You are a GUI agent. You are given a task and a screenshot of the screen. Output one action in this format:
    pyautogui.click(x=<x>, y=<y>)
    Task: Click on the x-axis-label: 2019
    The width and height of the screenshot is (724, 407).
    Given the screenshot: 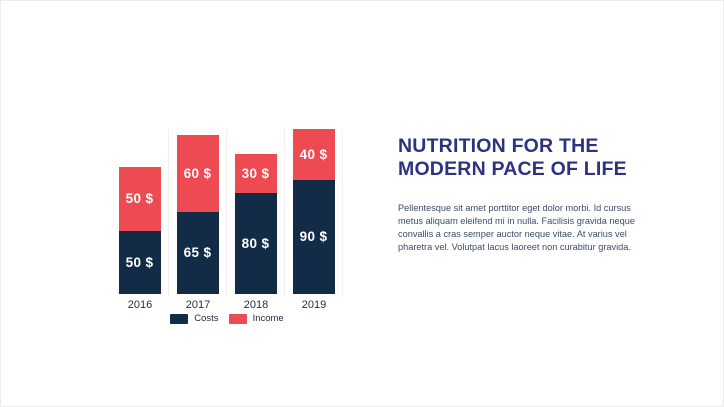 What is the action you would take?
    pyautogui.click(x=314, y=305)
    